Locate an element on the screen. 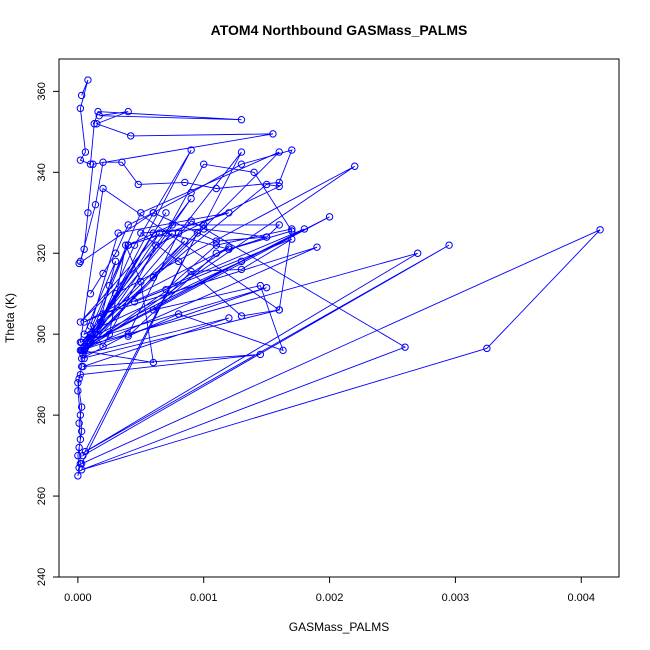 This screenshot has width=650, height=650. y-tick-label: 360 is located at coordinates (42, 91).